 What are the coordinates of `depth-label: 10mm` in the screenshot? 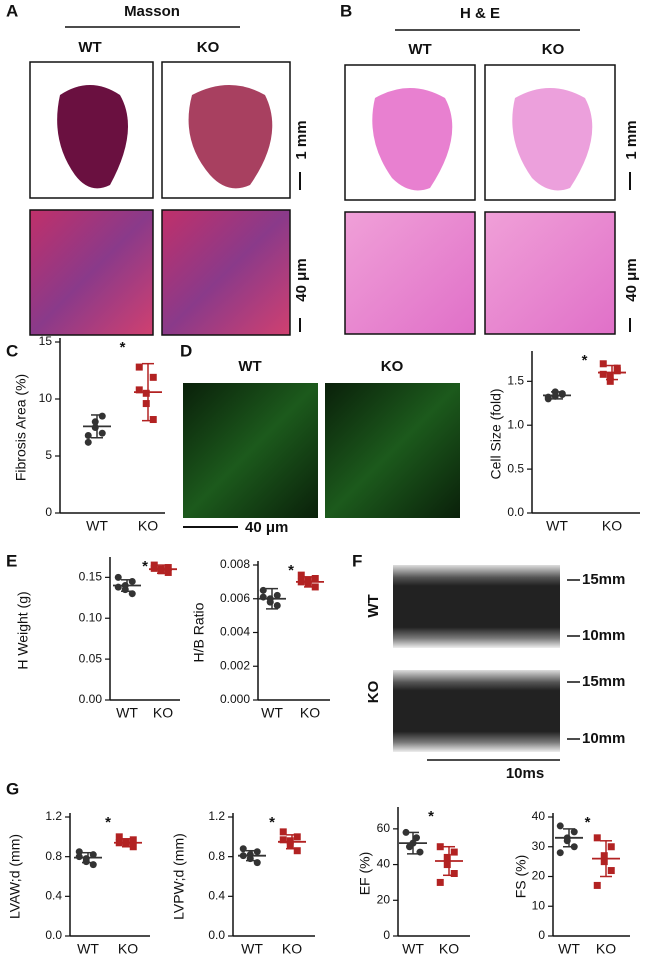 It's located at (603, 635).